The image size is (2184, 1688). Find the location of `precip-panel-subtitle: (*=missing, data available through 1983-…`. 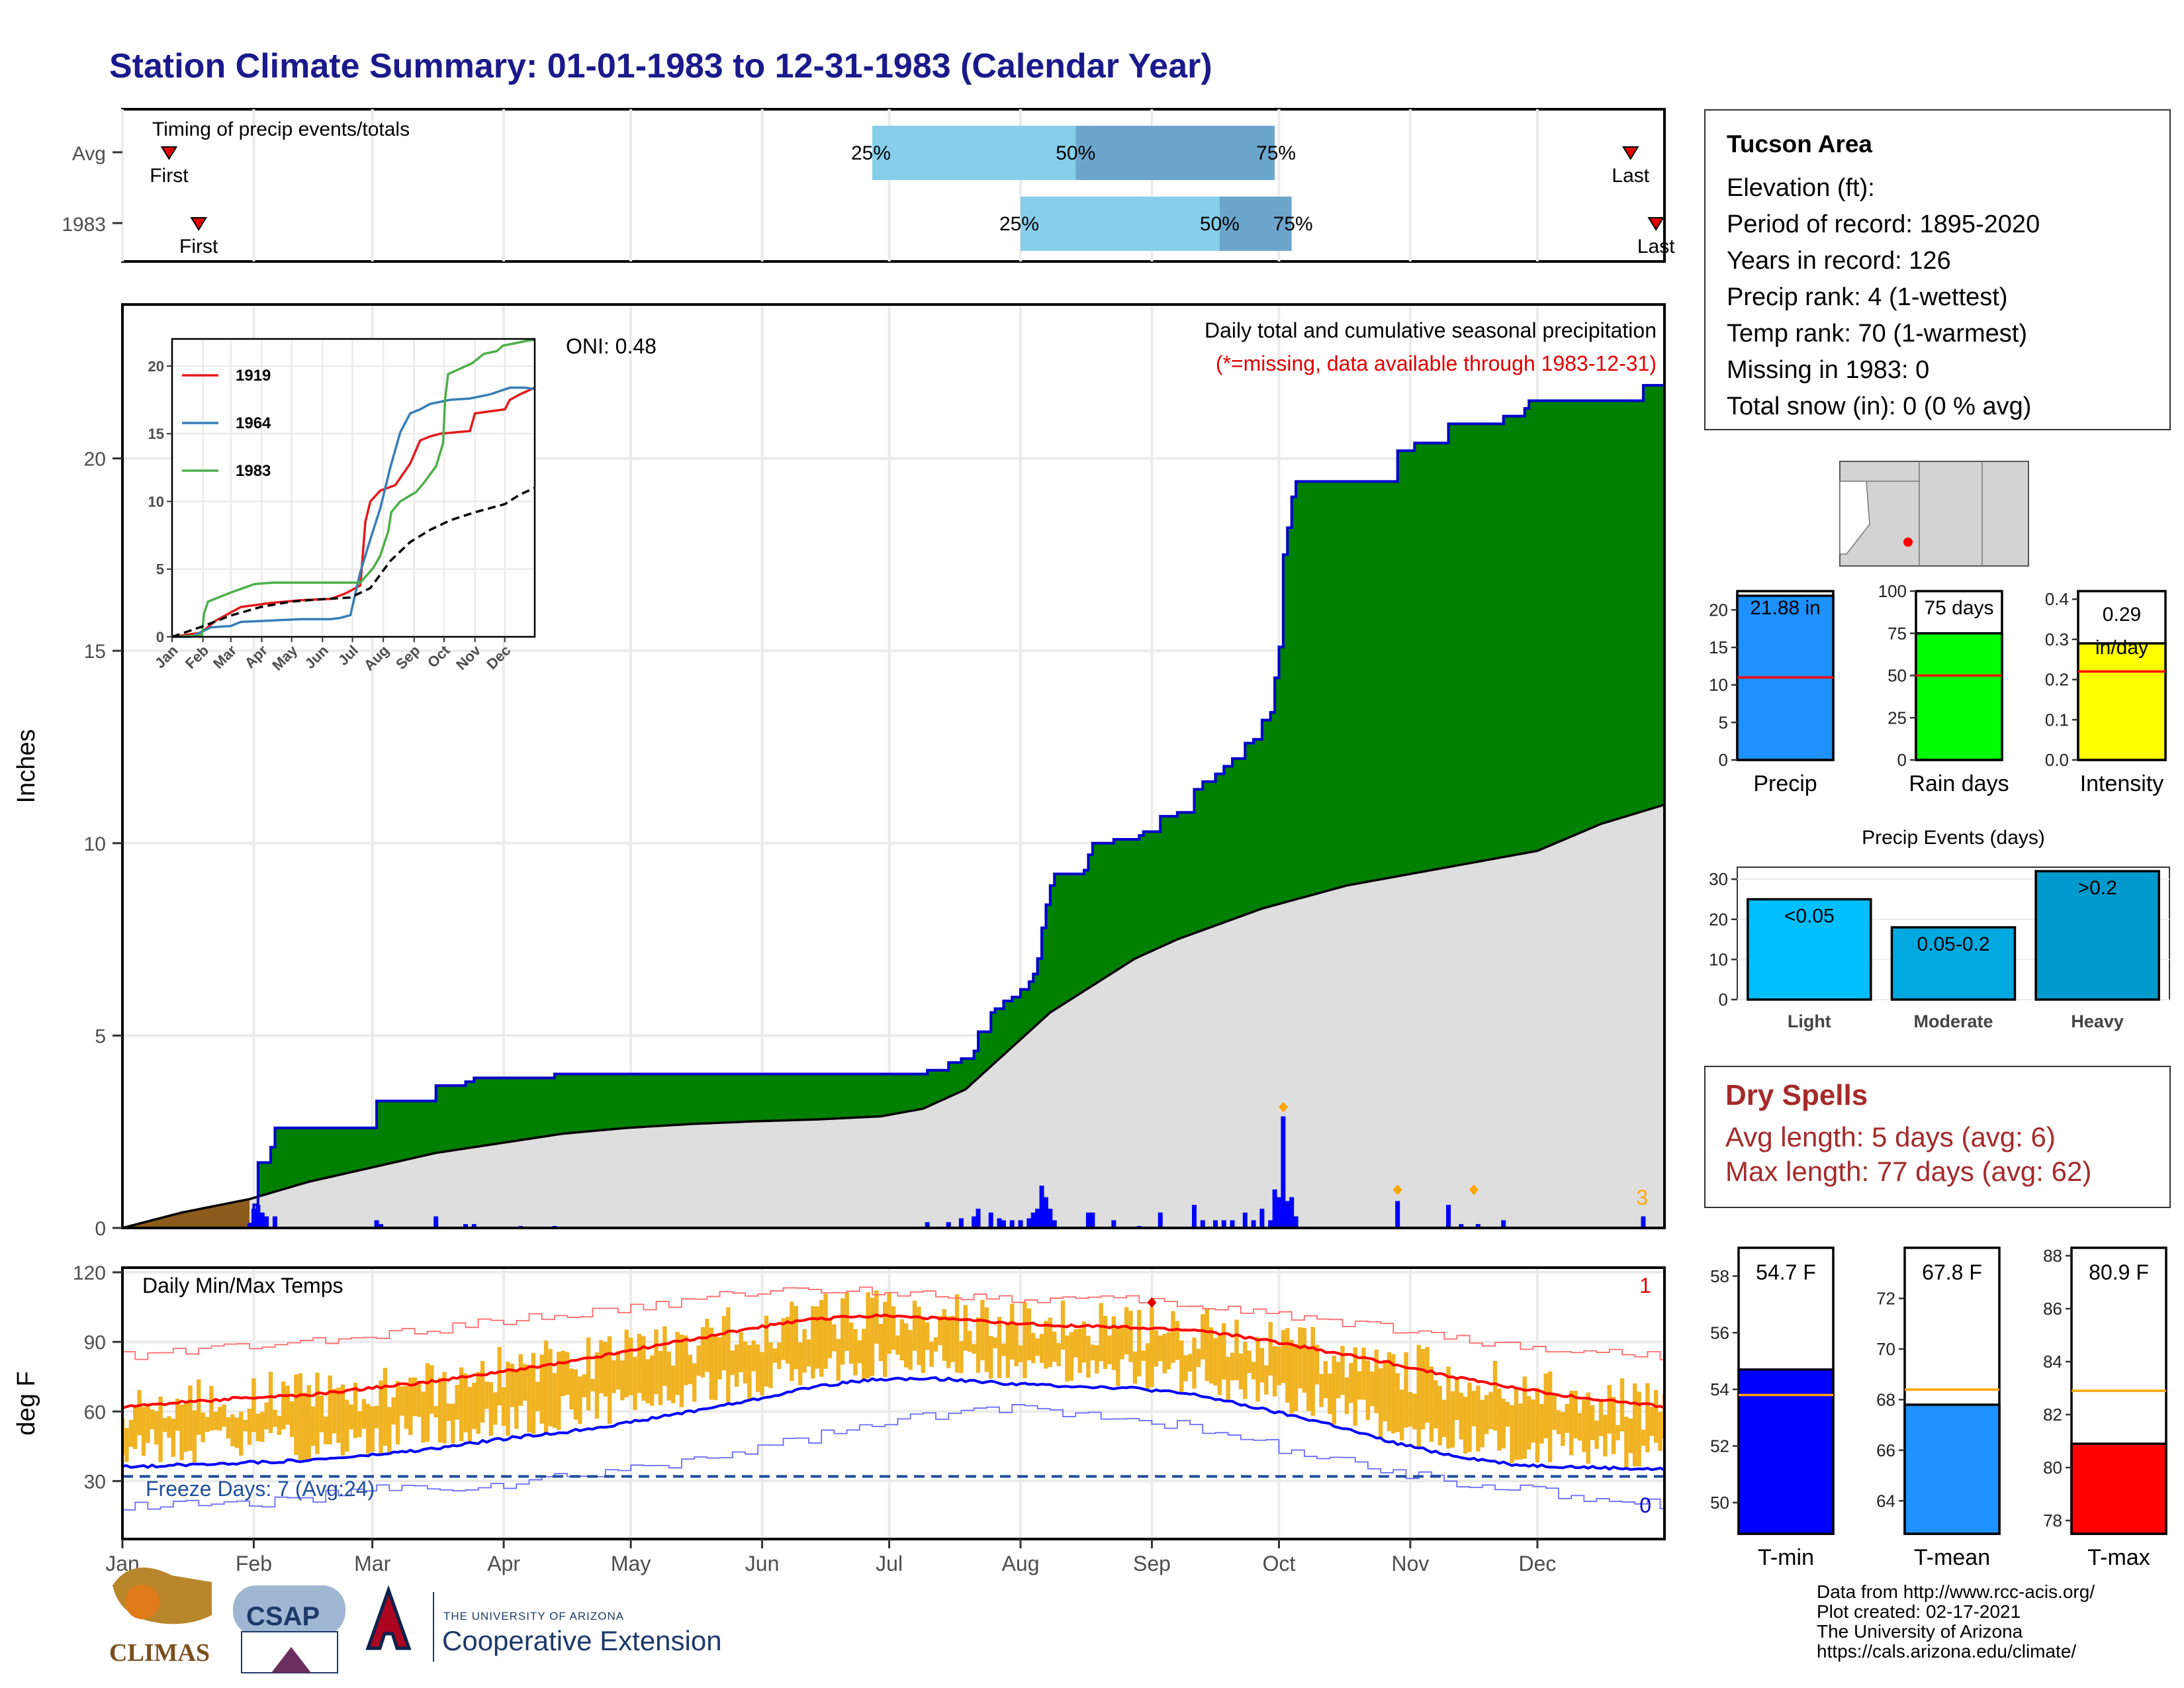

precip-panel-subtitle: (*=missing, data available through 1983-… is located at coordinates (1436, 363).